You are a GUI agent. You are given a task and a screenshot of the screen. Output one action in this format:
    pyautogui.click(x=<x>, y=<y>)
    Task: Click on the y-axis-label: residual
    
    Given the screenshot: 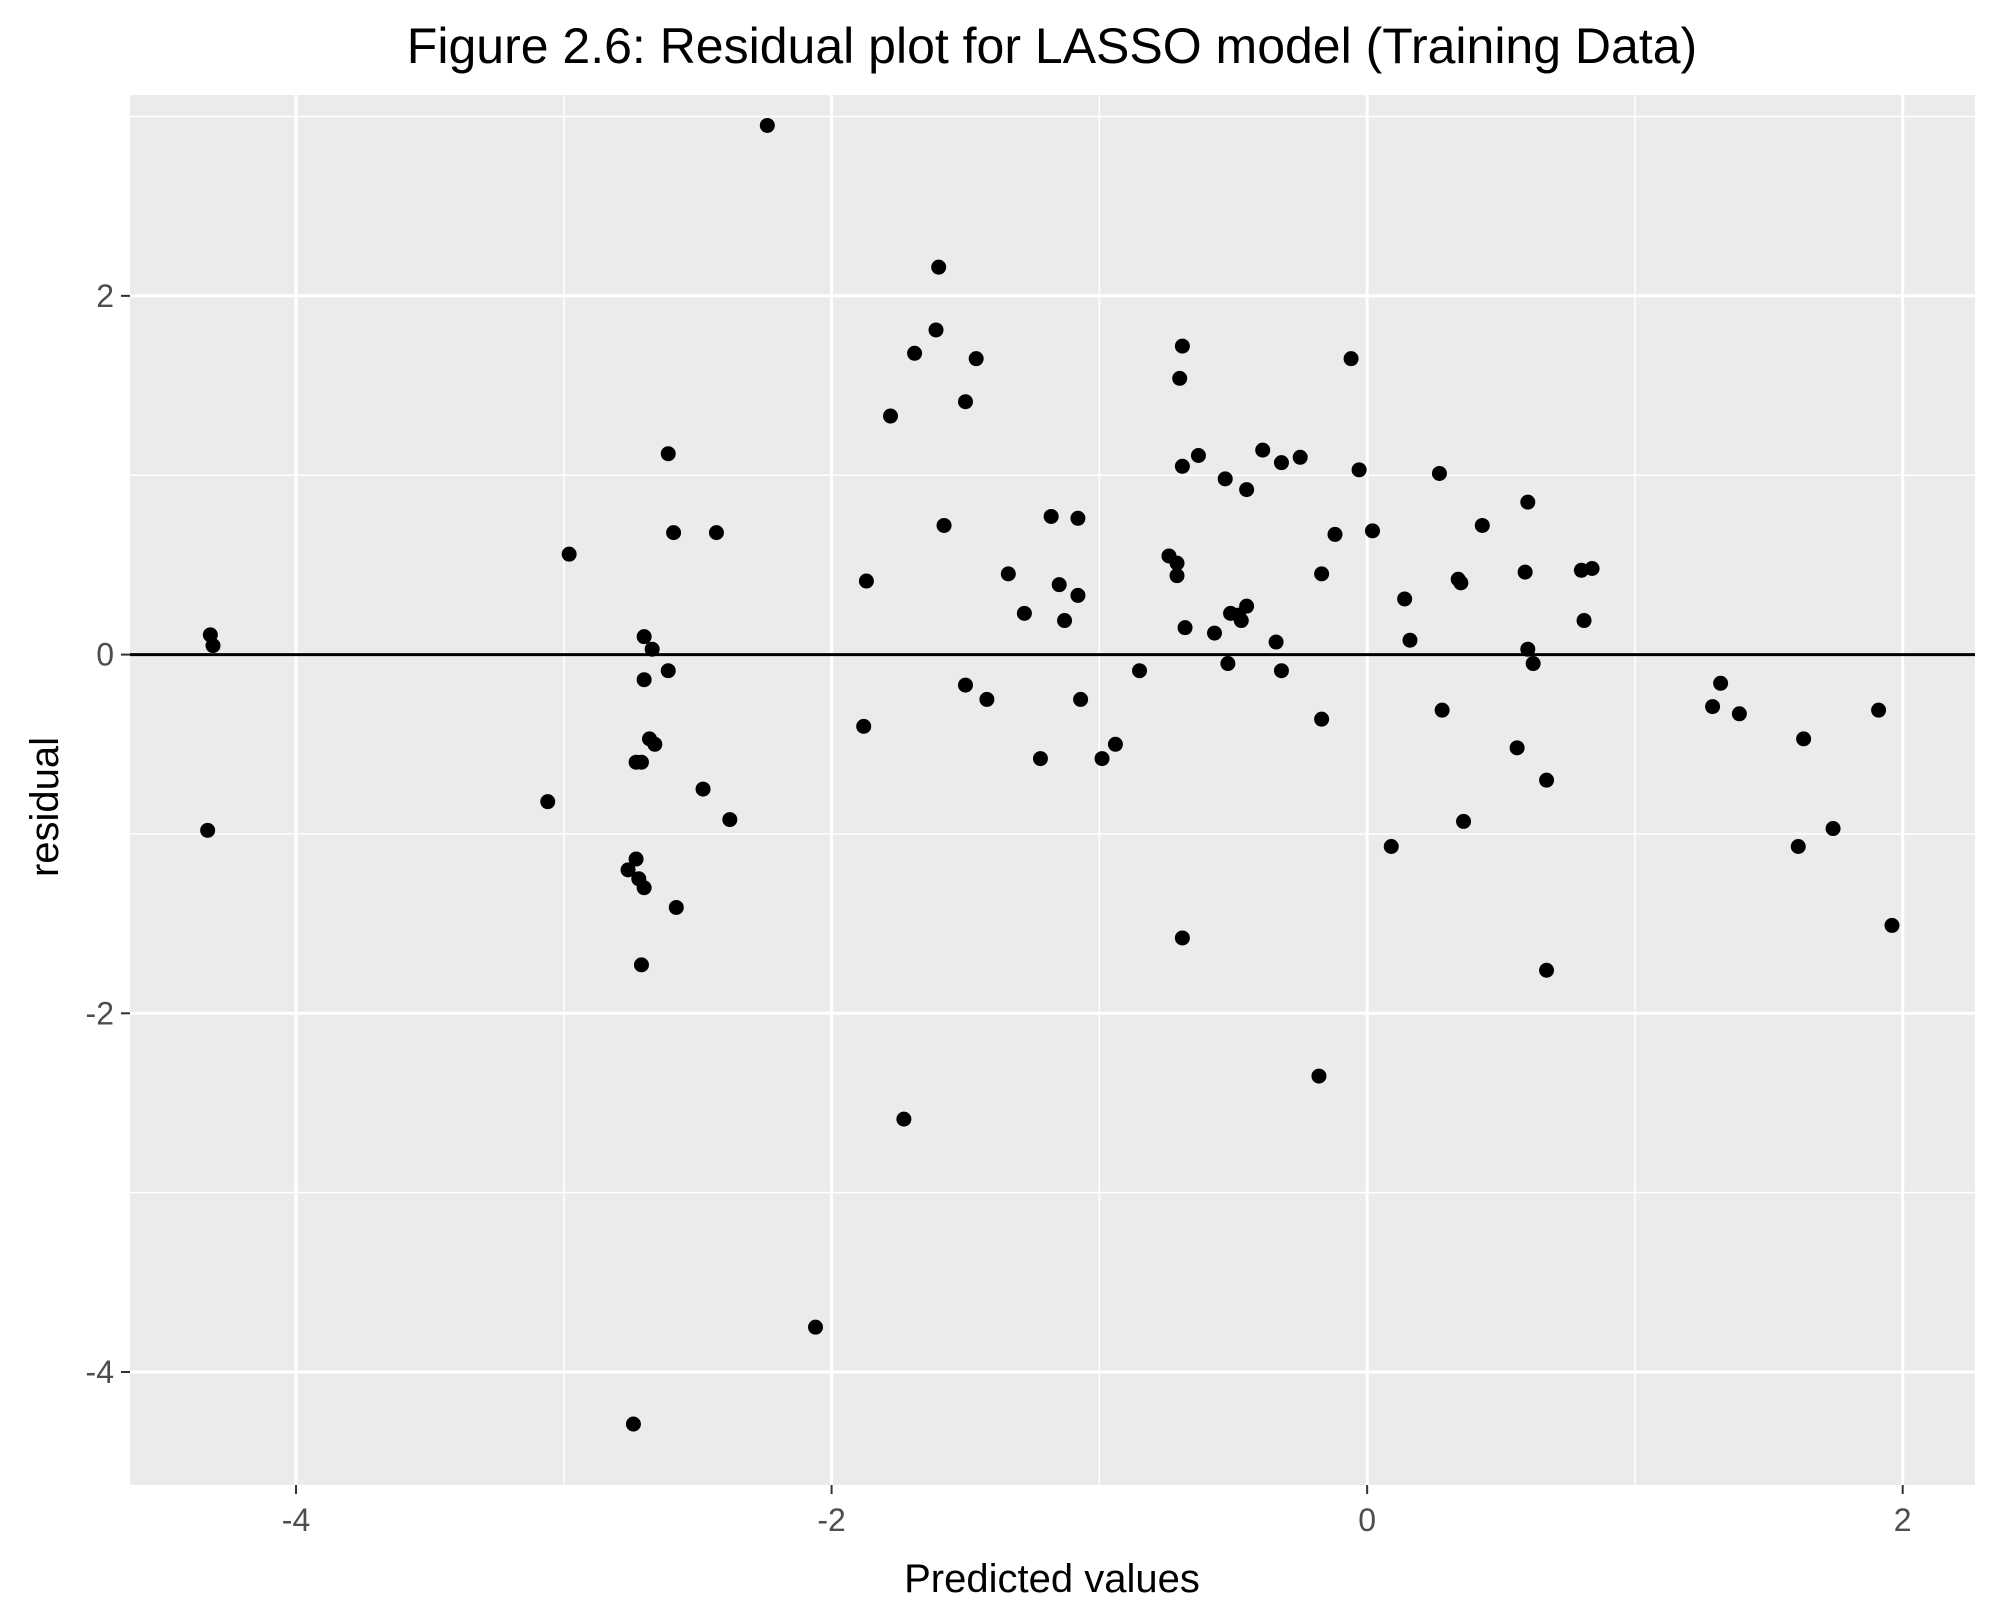 What is the action you would take?
    pyautogui.click(x=45, y=807)
    